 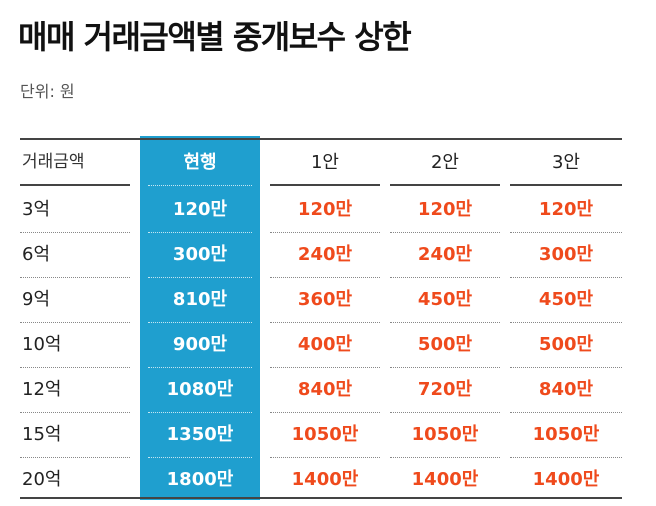 What do you see at coordinates (325, 209) in the screenshot?
I see `cell-plan-1: 120만` at bounding box center [325, 209].